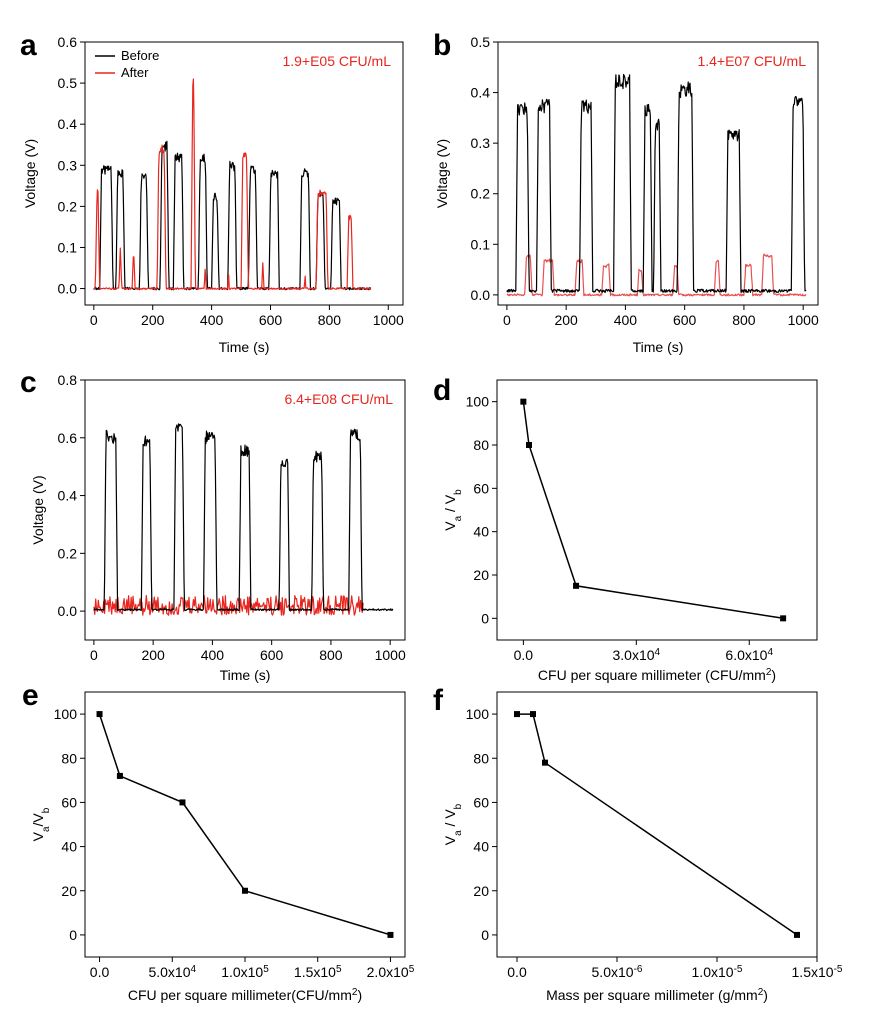 Image resolution: width=880 pixels, height=1012 pixels. Describe the element at coordinates (68, 380) in the screenshot. I see `y-tick-label: 0.8` at that location.